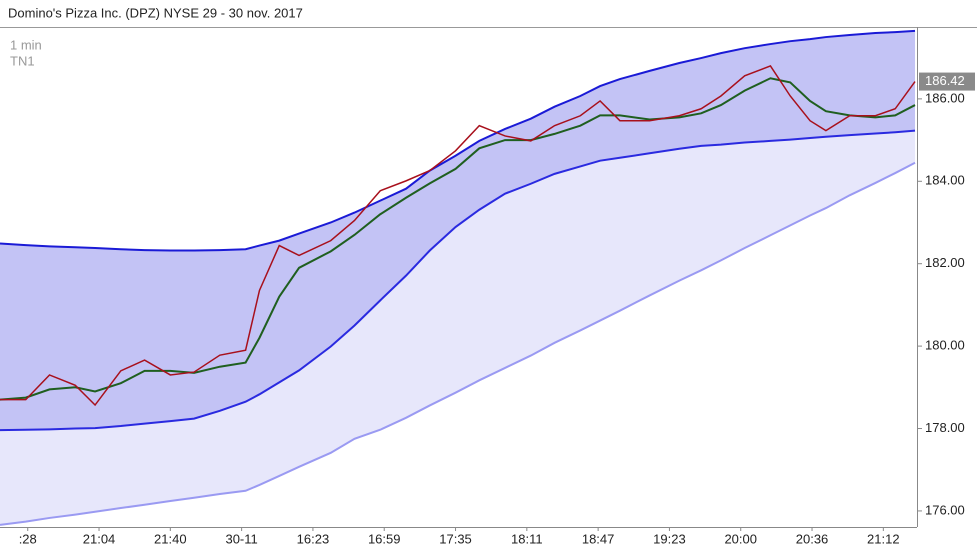 The height and width of the screenshot is (550, 977). Describe the element at coordinates (945, 509) in the screenshot. I see `y-tick-label: 176.00` at that location.